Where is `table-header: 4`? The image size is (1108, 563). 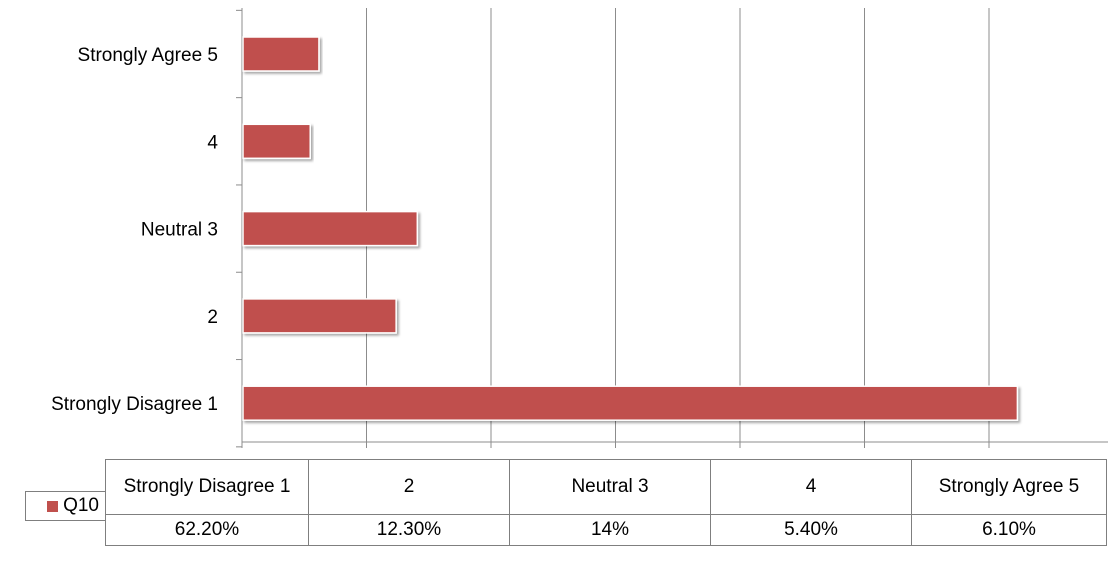 table-header: 4 is located at coordinates (811, 487).